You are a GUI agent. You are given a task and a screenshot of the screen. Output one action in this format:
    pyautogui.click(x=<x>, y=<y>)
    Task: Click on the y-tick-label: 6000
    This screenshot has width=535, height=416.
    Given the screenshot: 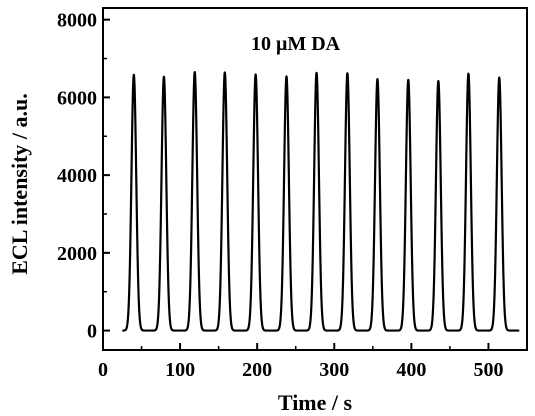 What is the action you would take?
    pyautogui.click(x=77, y=98)
    